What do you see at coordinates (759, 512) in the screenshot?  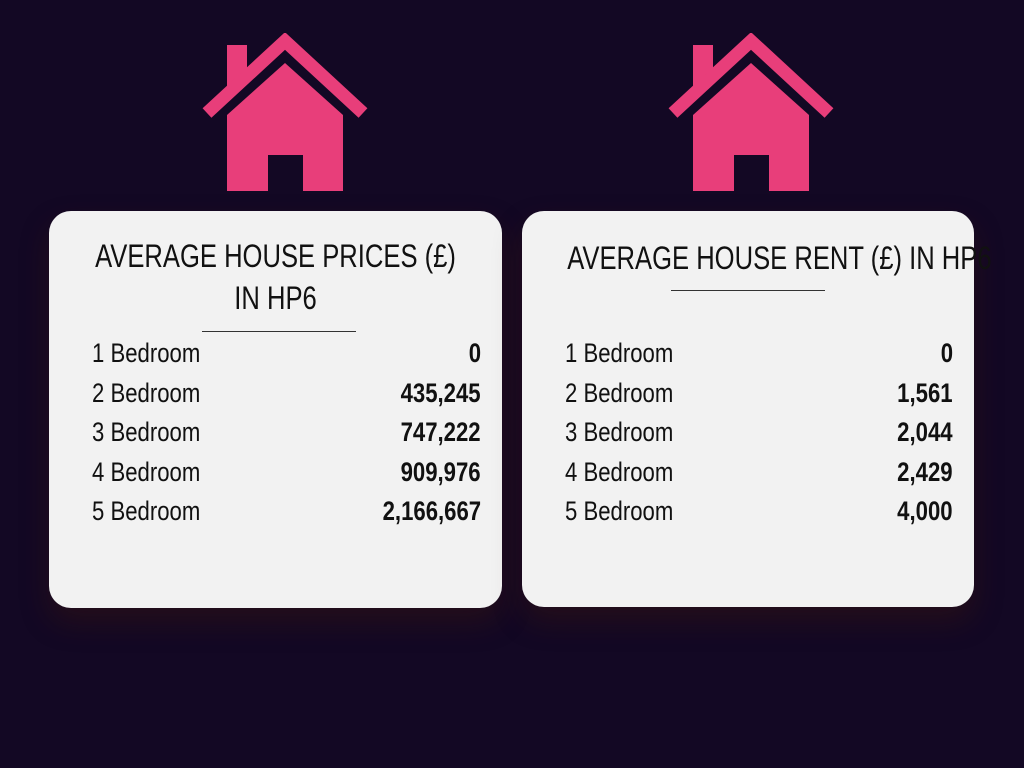 I see `list-item: 5 Bedroom 4,000` at bounding box center [759, 512].